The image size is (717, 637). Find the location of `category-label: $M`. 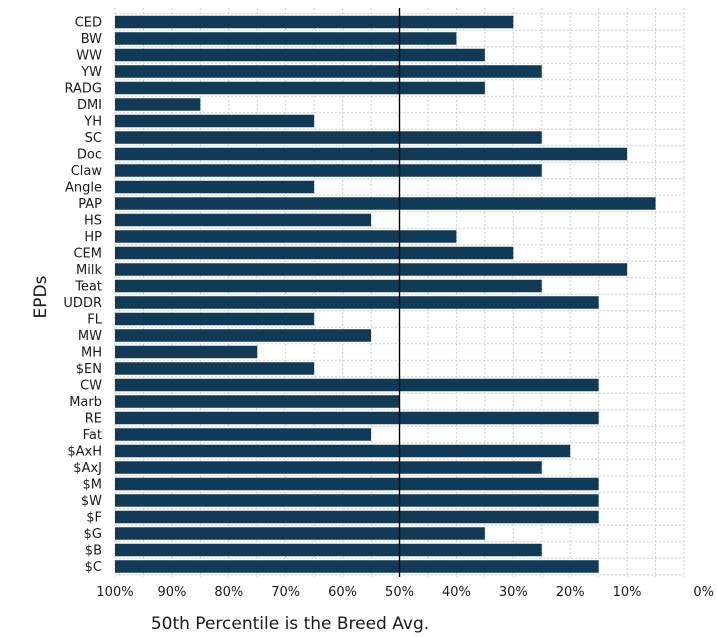

category-label: $M is located at coordinates (93, 485).